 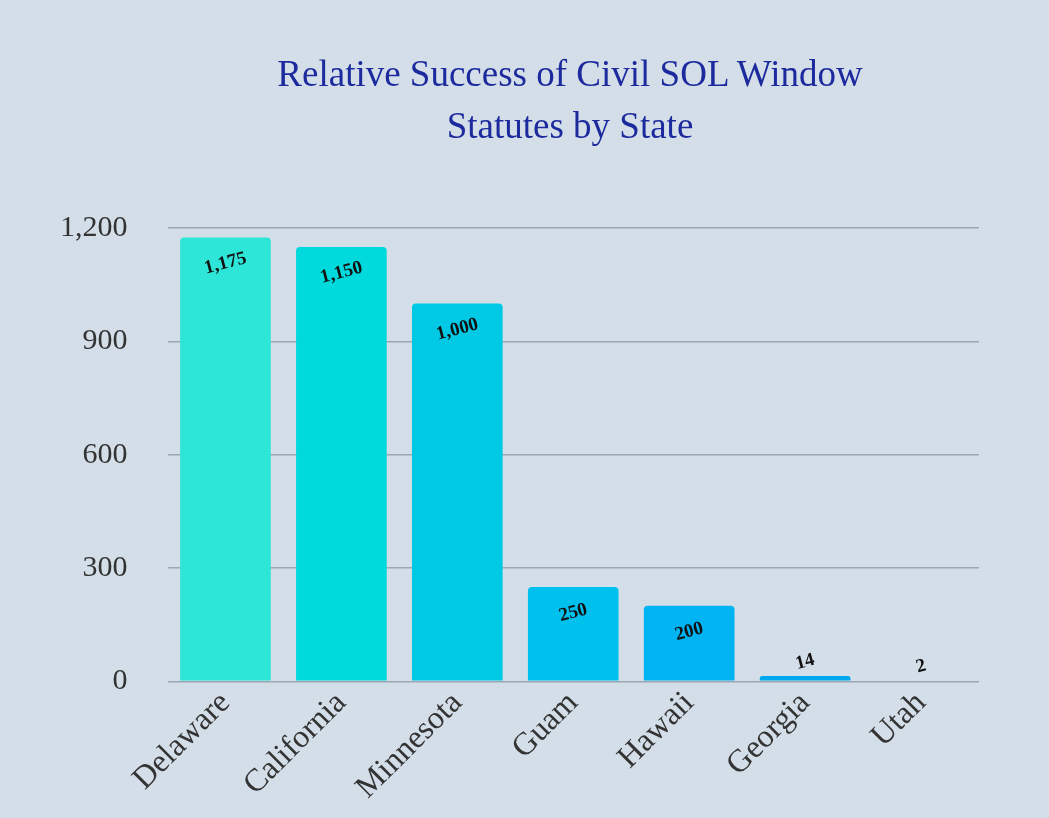 I want to click on data-label: 1,175, so click(x=225, y=262).